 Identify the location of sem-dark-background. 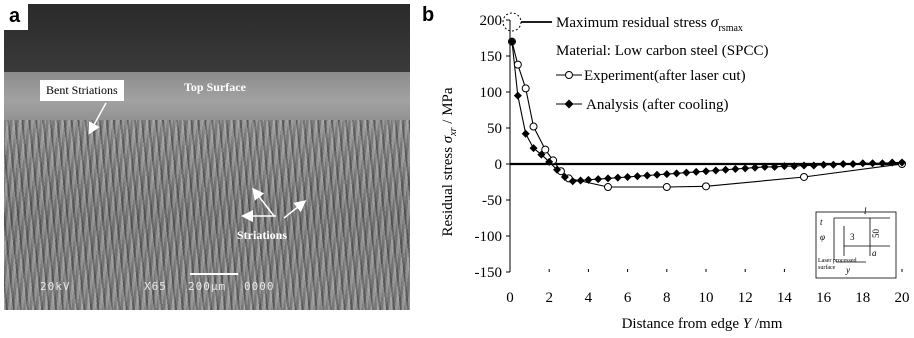
(207, 38).